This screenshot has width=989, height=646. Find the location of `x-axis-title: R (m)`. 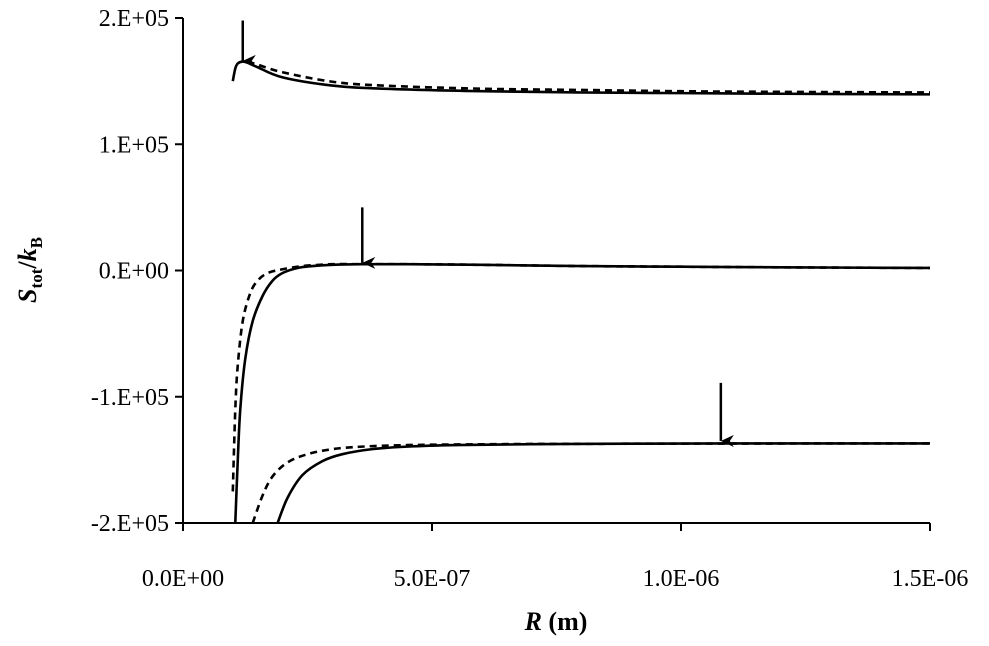

x-axis-title: R (m) is located at coordinates (556, 621).